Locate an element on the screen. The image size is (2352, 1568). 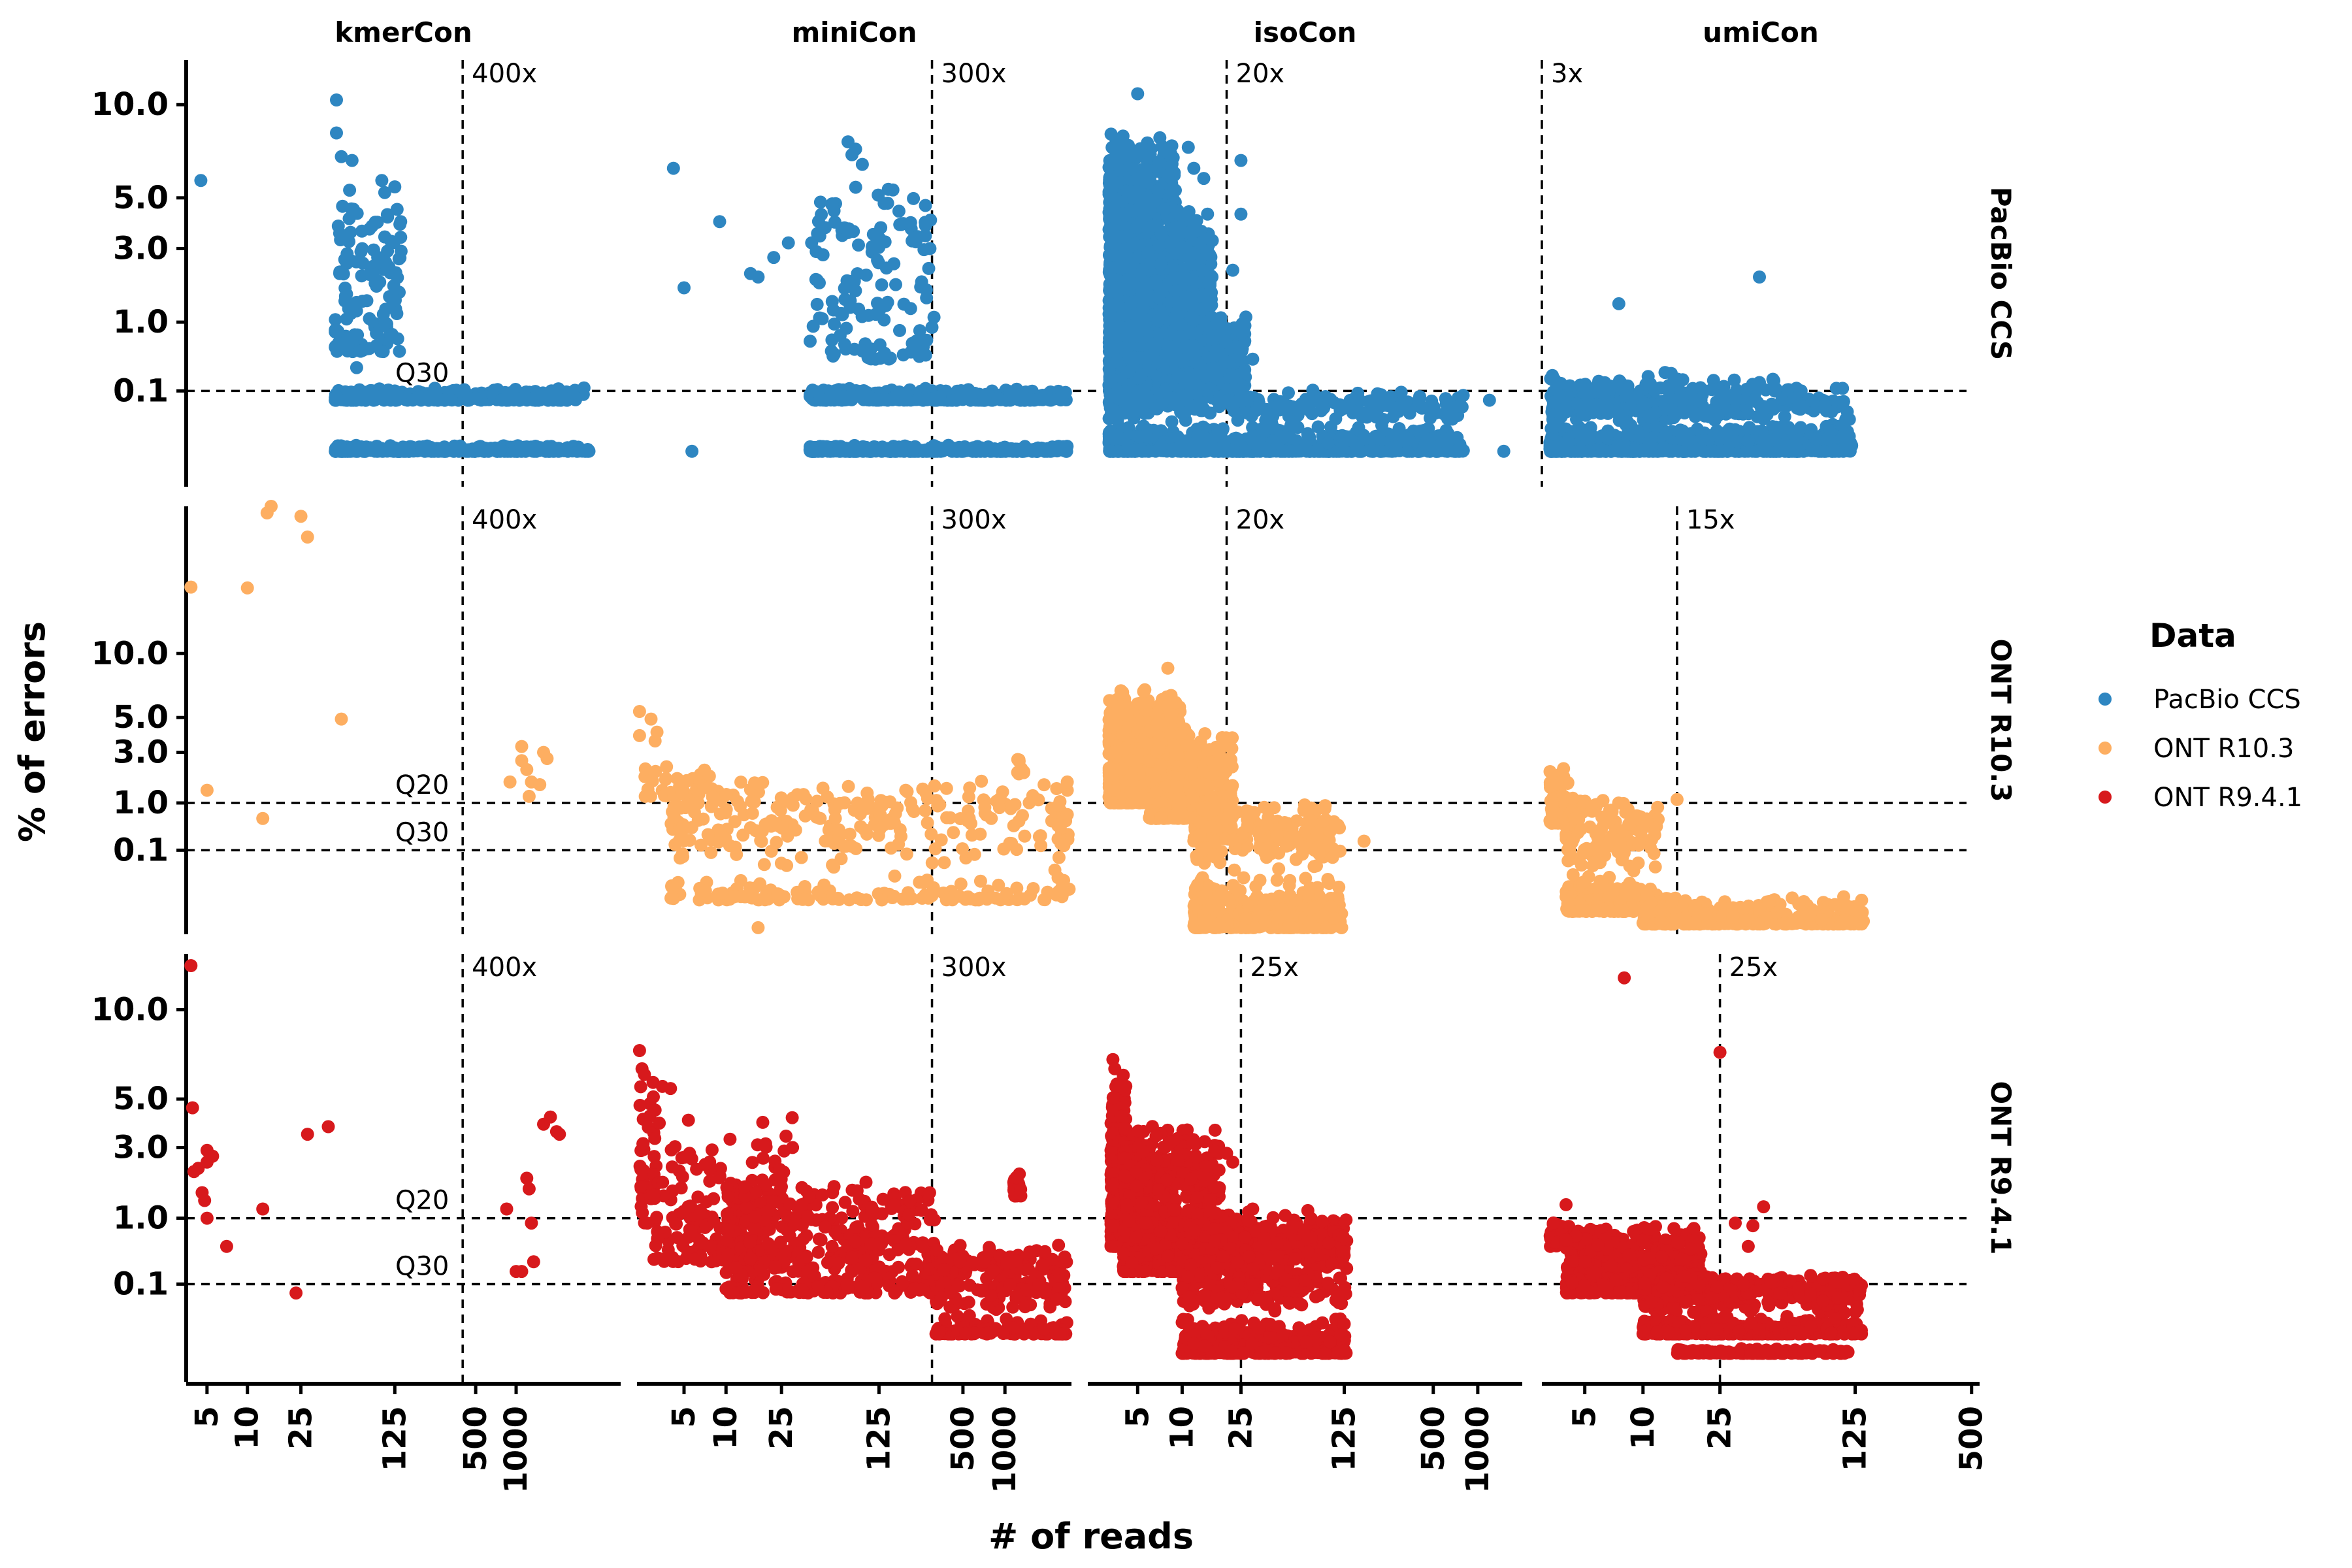
column-title-minicon: miniCon is located at coordinates (854, 32).